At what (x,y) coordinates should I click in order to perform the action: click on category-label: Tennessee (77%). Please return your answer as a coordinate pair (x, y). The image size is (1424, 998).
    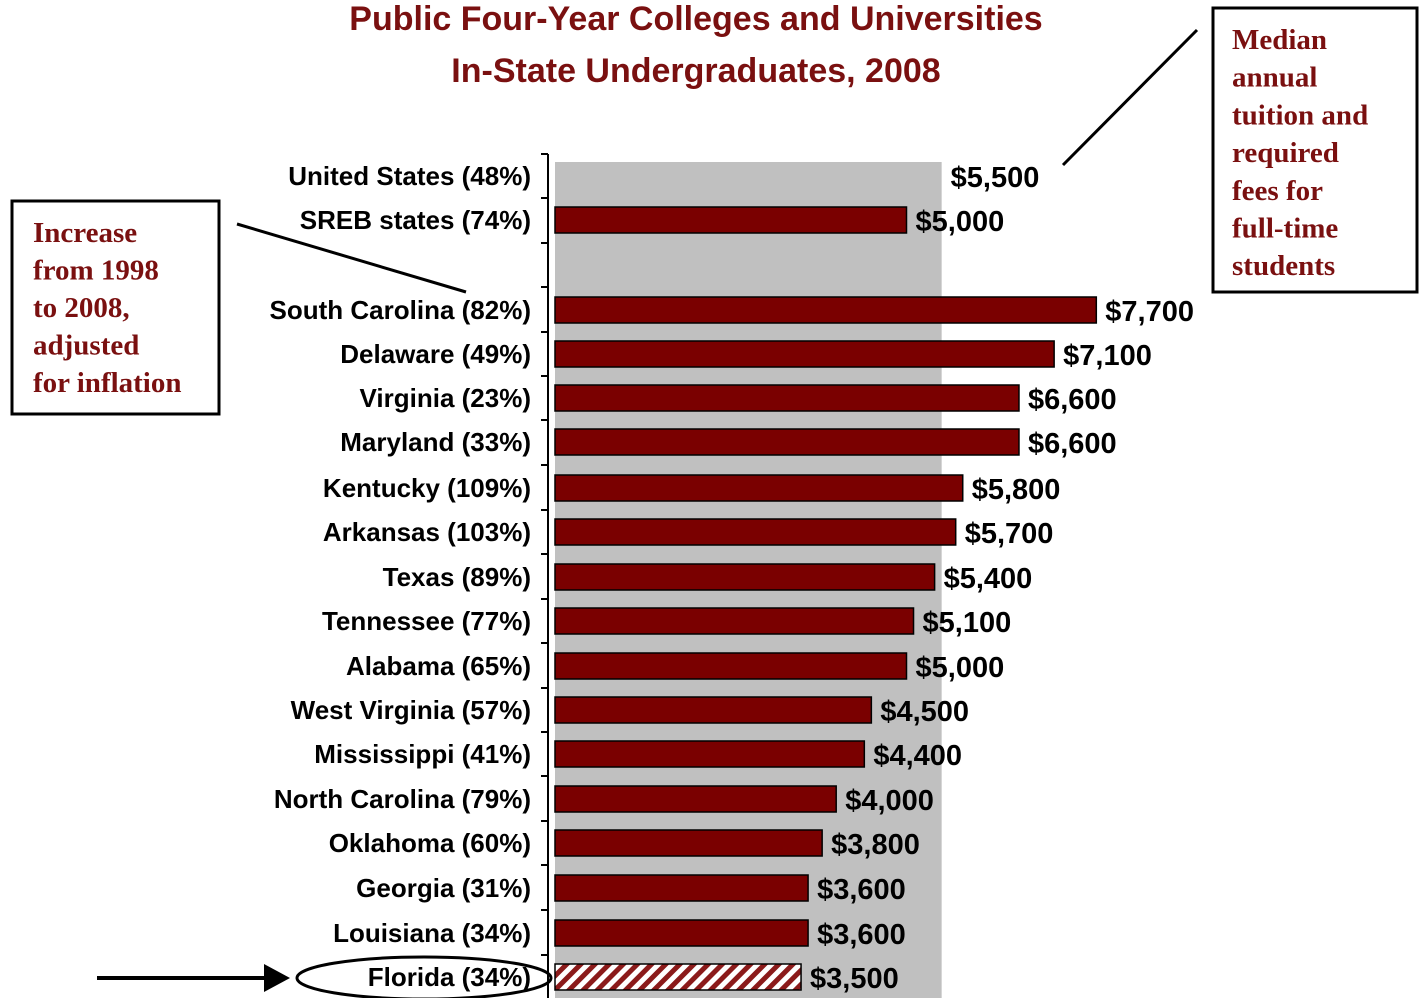
    Looking at the image, I should click on (426, 621).